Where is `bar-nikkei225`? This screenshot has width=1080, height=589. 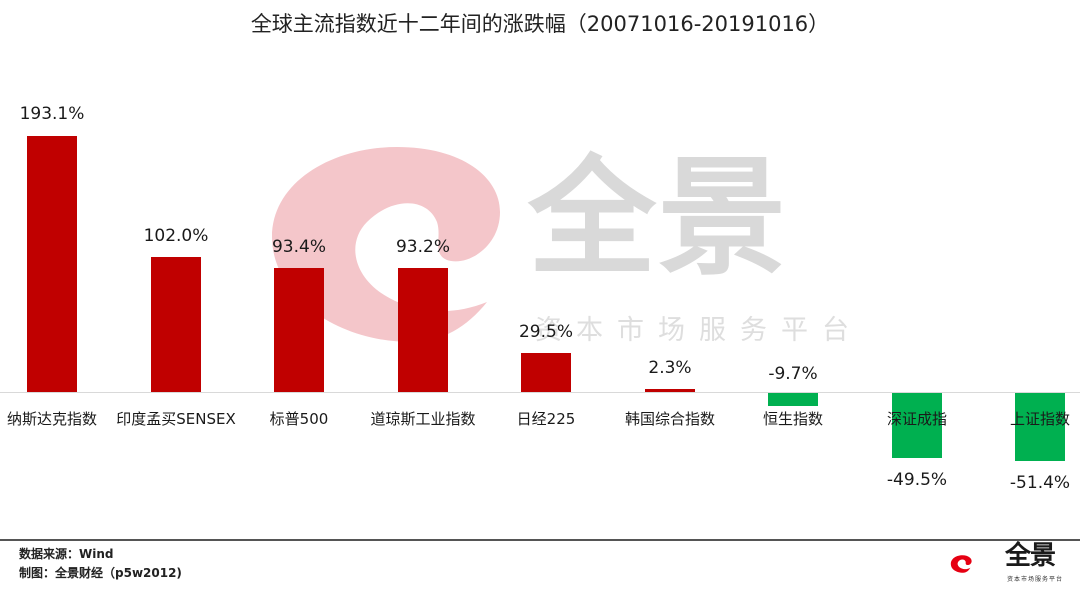 bar-nikkei225 is located at coordinates (546, 372).